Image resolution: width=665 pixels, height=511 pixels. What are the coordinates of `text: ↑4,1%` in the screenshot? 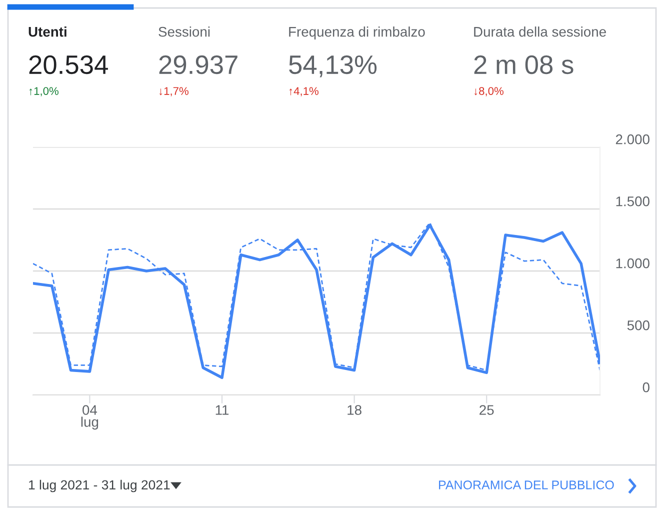 It's located at (303, 91).